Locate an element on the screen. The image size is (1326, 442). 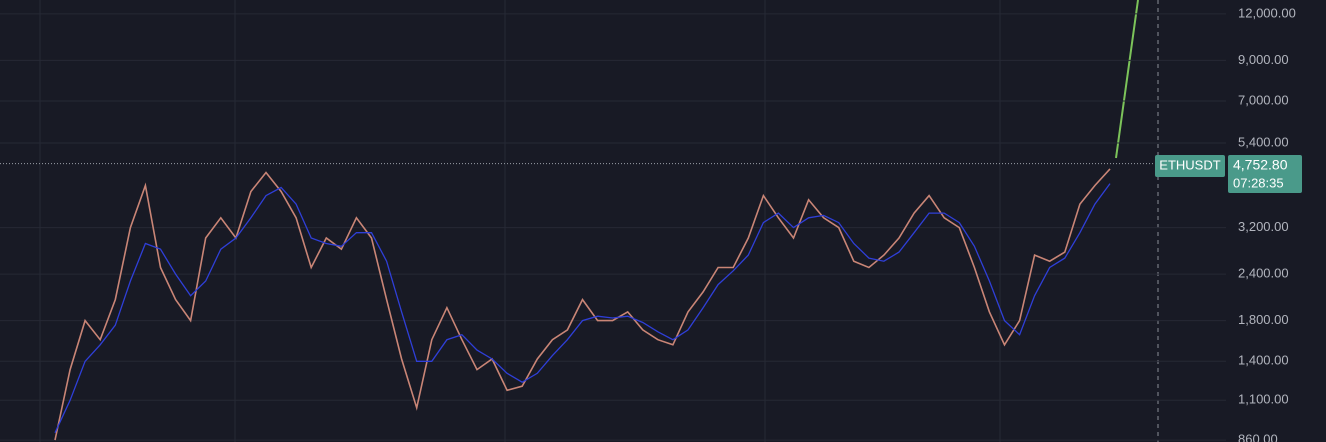
y-tick-label: 12,000.00 is located at coordinates (1267, 12).